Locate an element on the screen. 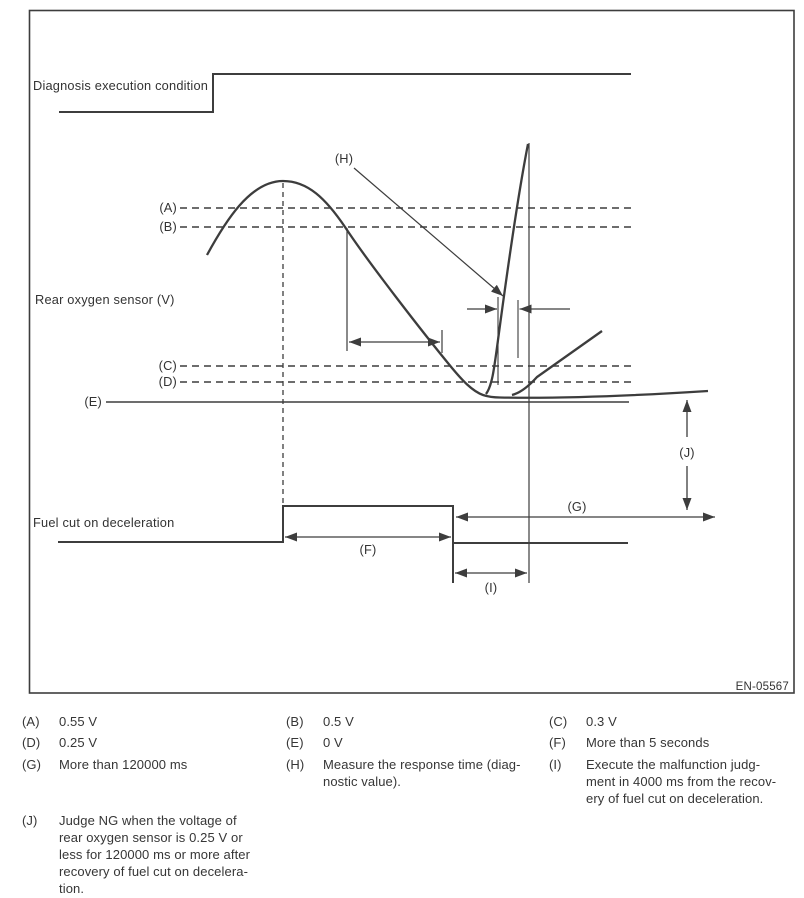 The height and width of the screenshot is (898, 804). legend-text-f: More than 5 seconds is located at coordinates (648, 742).